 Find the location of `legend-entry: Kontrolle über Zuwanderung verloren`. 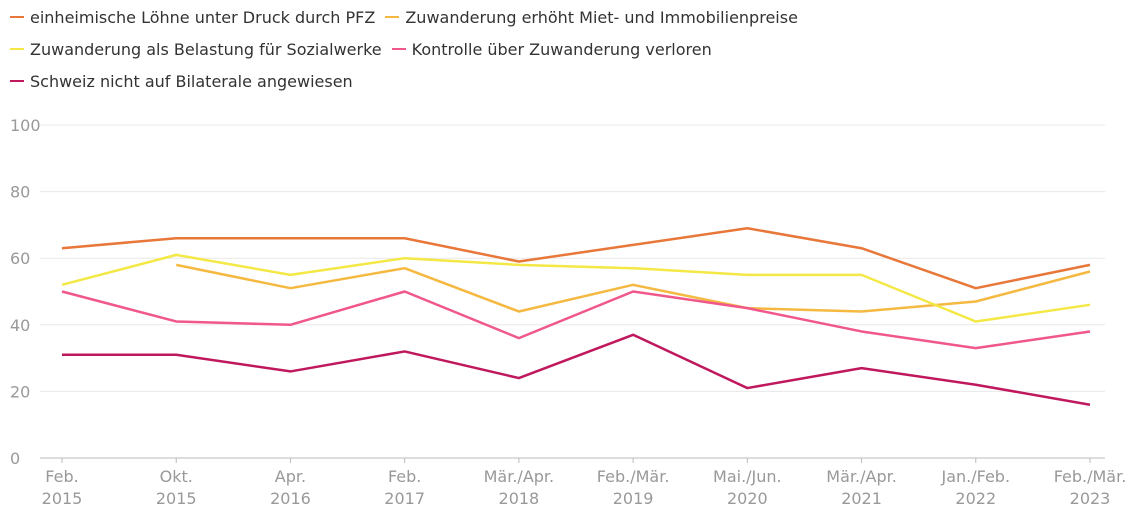

legend-entry: Kontrolle über Zuwanderung verloren is located at coordinates (551, 49).